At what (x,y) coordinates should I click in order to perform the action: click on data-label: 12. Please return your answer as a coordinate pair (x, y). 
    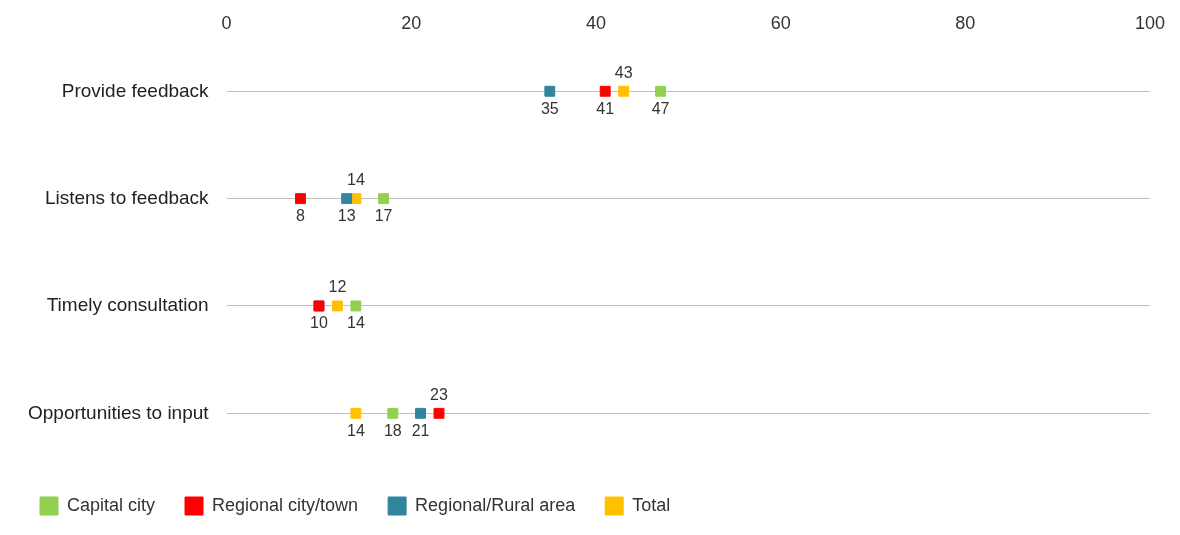
    Looking at the image, I should click on (337, 287).